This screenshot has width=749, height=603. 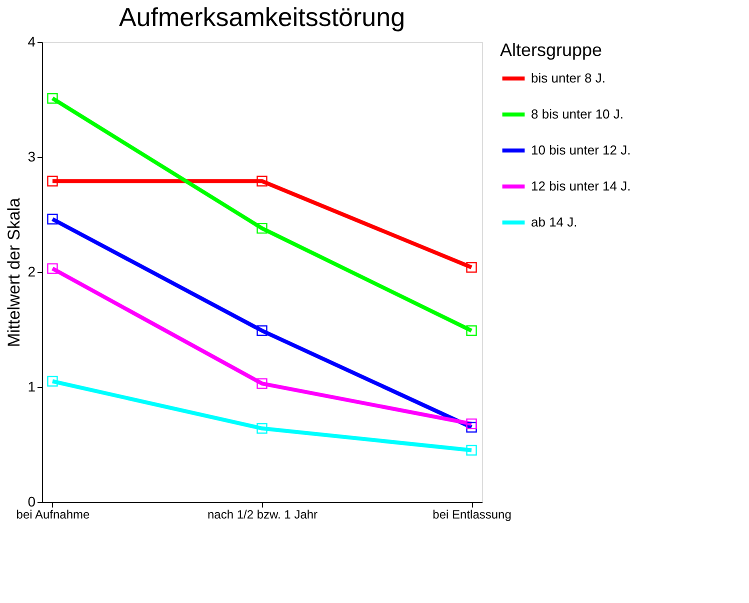 What do you see at coordinates (14, 272) in the screenshot?
I see `y-axis-title: Mittelwert der Skala` at bounding box center [14, 272].